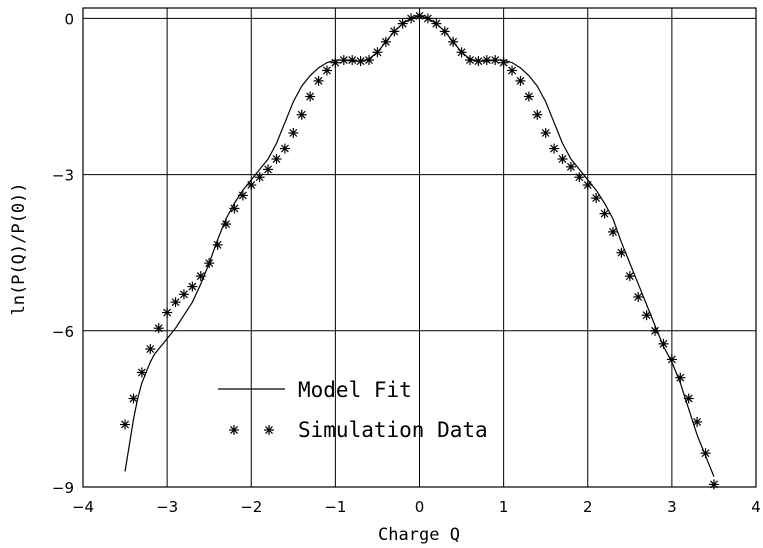 The width and height of the screenshot is (763, 548). What do you see at coordinates (63, 176) in the screenshot?
I see `y-tick-label: −3` at bounding box center [63, 176].